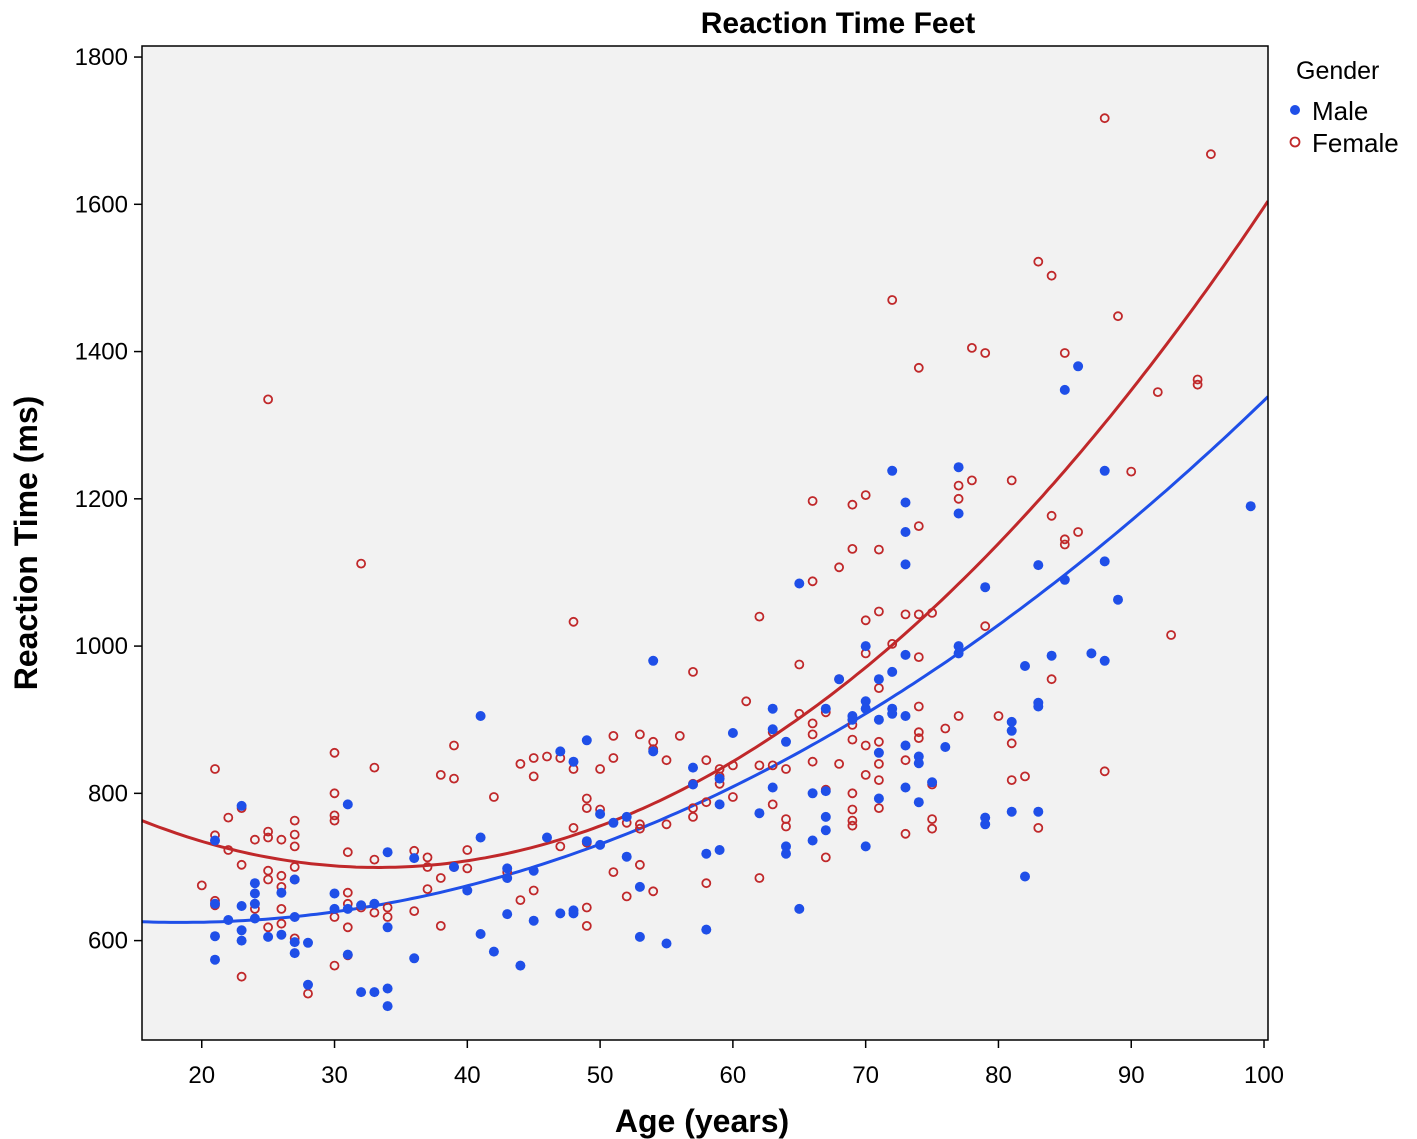 Image resolution: width=1417 pixels, height=1139 pixels. Describe the element at coordinates (1131, 1075) in the screenshot. I see `x-tick-label: 90` at that location.